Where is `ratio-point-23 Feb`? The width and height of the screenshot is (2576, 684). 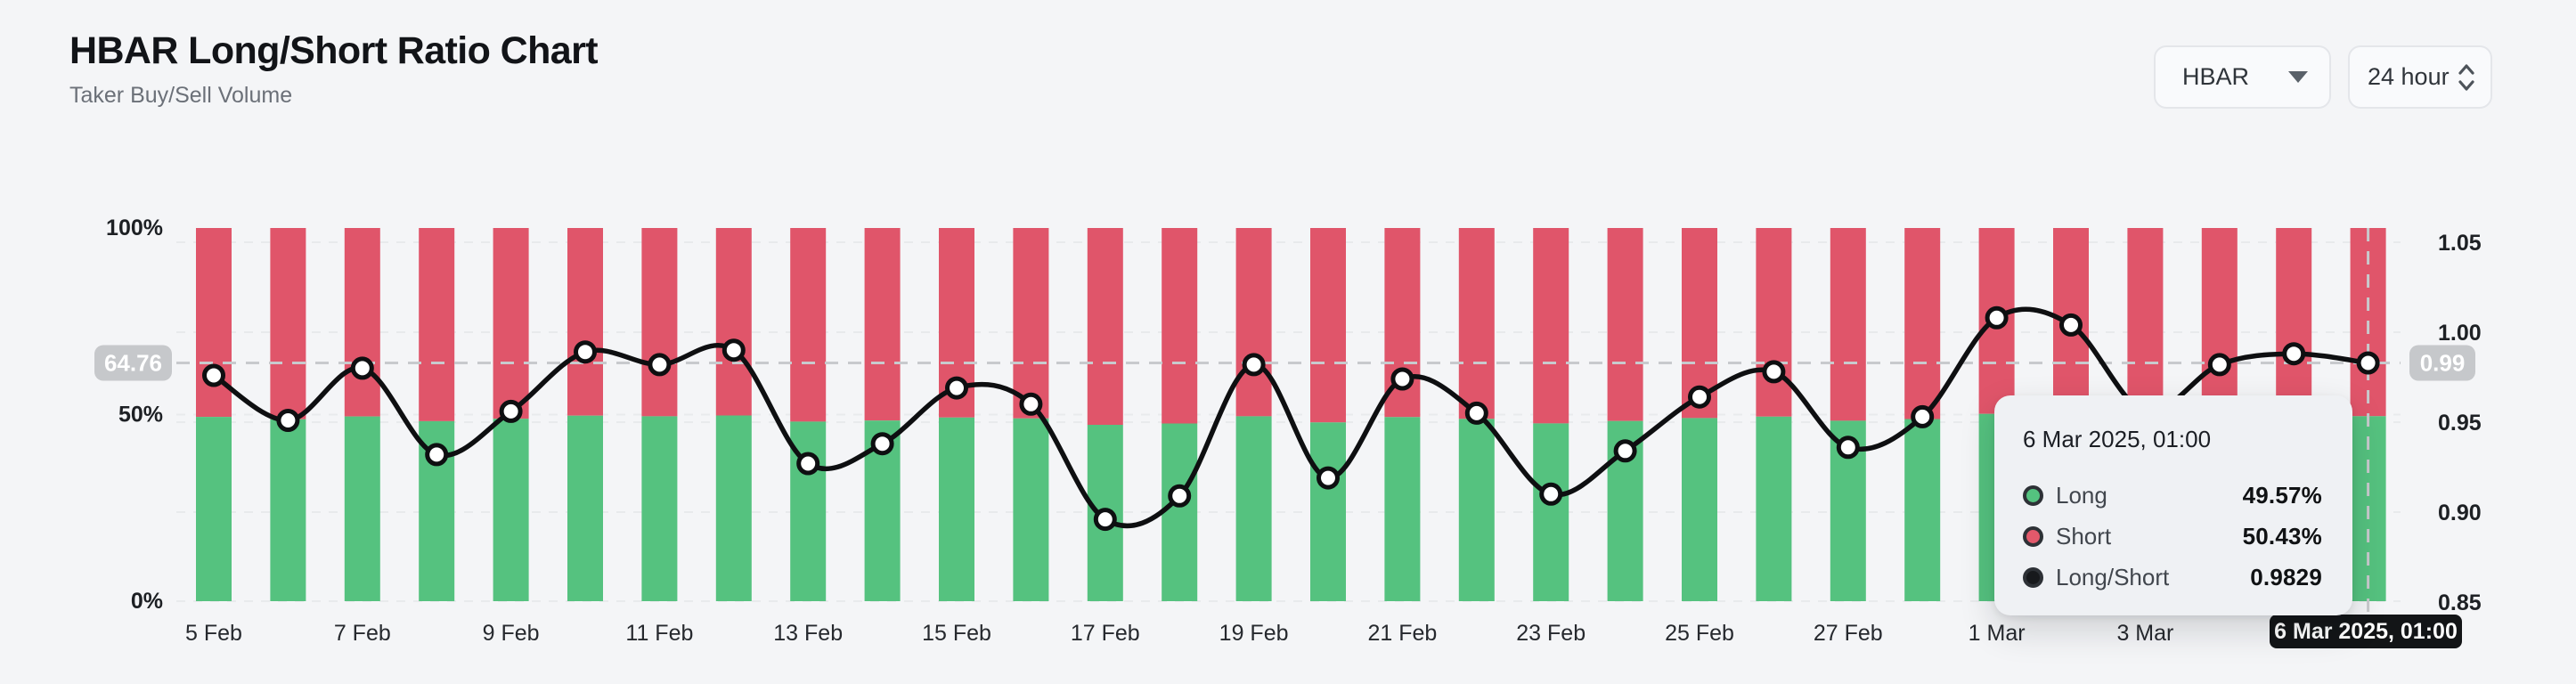
ratio-point-23 Feb is located at coordinates (1551, 494).